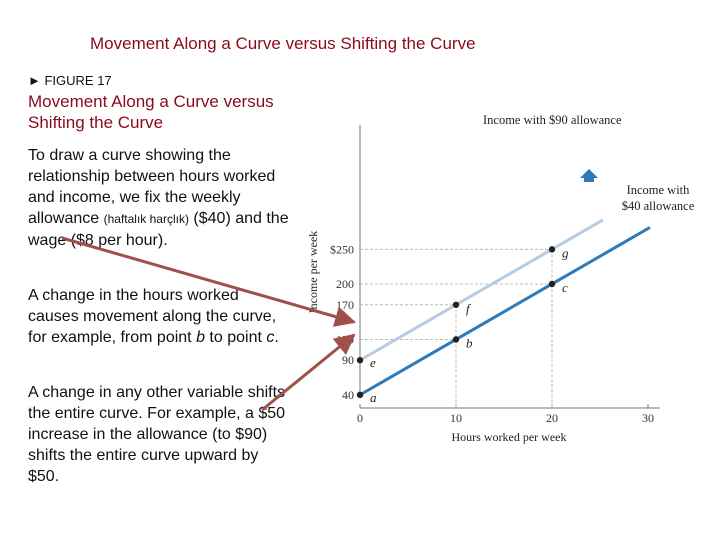 This screenshot has width=720, height=540. Describe the element at coordinates (345, 305) in the screenshot. I see `y-tick-label: 170` at that location.